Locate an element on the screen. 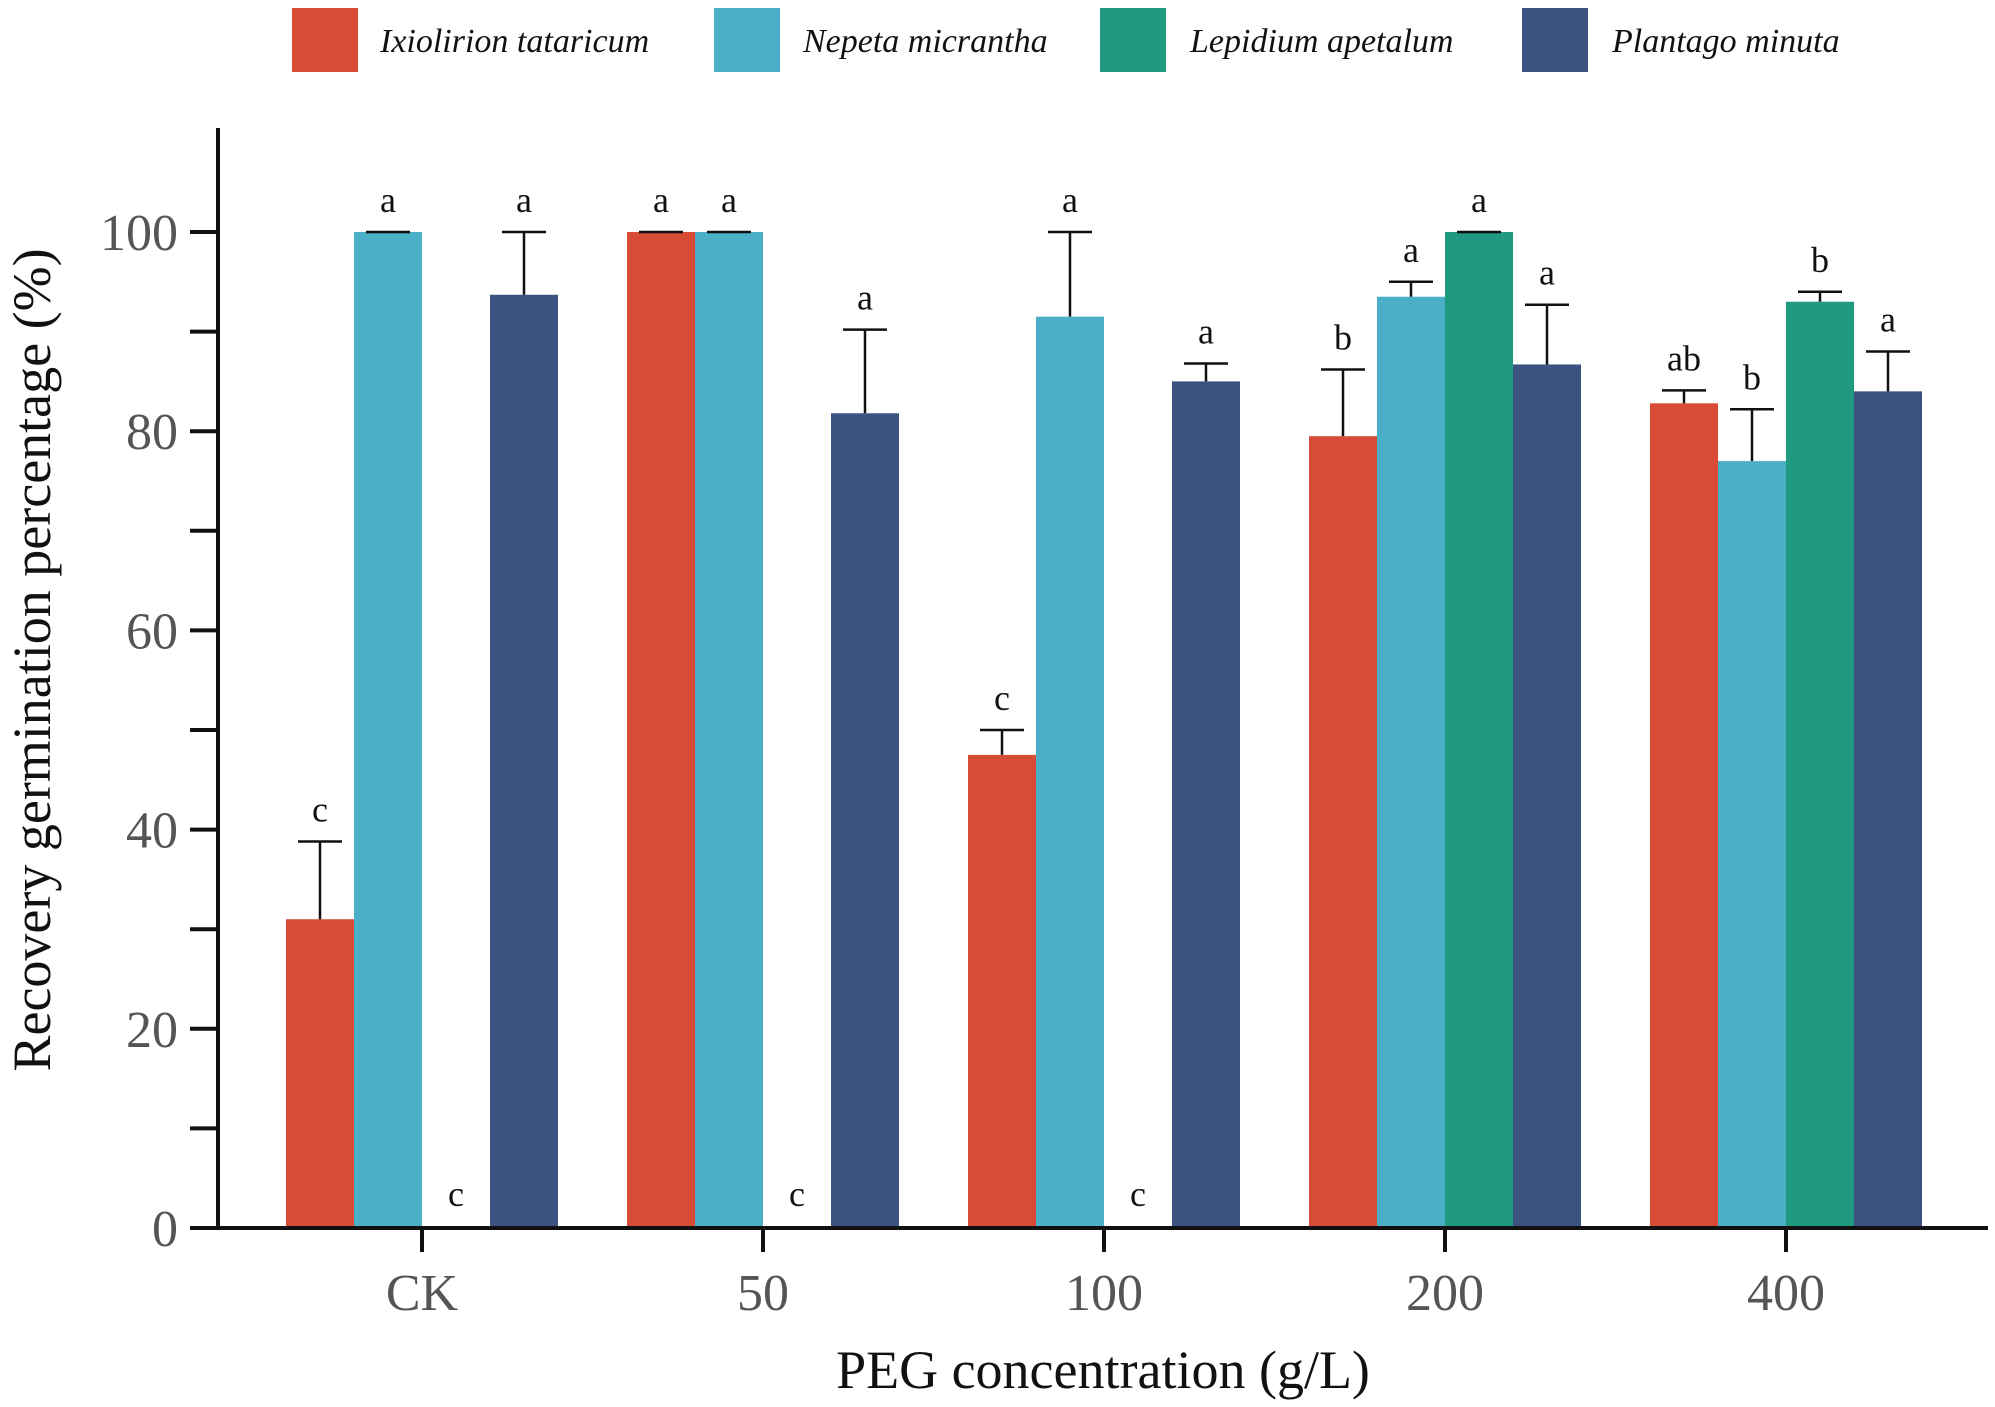 Image resolution: width=1995 pixels, height=1407 pixels. y-tick-label: 20 is located at coordinates (152, 1030).